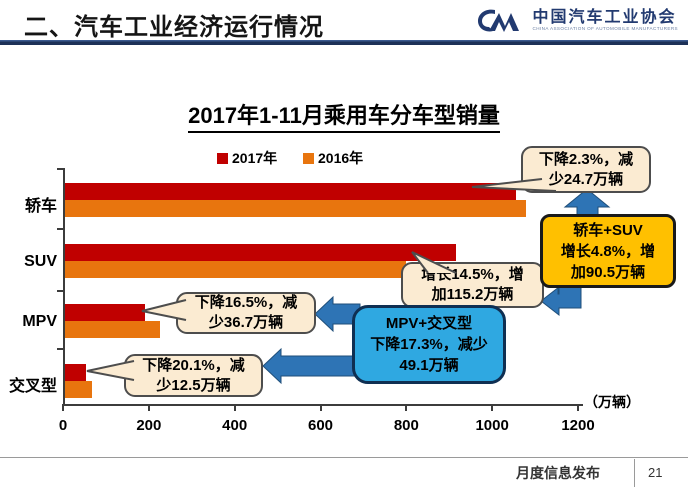 The height and width of the screenshot is (489, 688). What do you see at coordinates (322, 405) in the screenshot?
I see `x-axis` at bounding box center [322, 405].